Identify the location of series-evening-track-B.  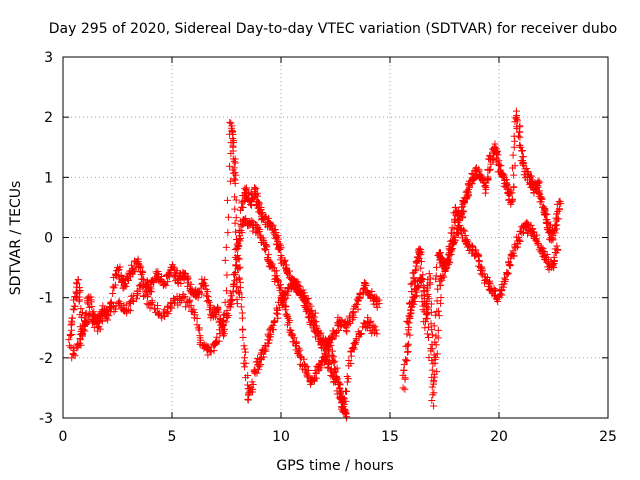
(482, 314).